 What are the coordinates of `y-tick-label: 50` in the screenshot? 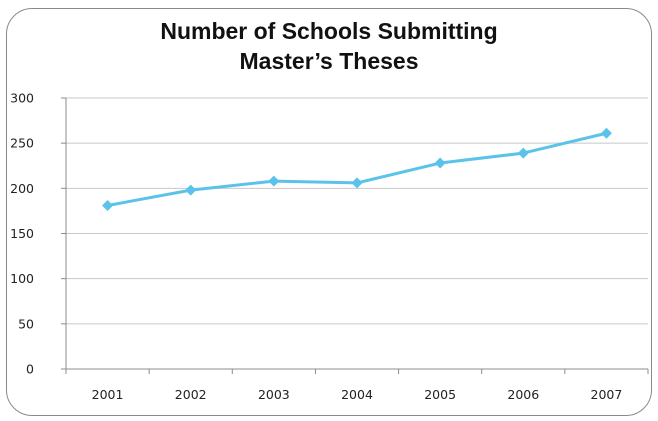 It's located at (26, 323).